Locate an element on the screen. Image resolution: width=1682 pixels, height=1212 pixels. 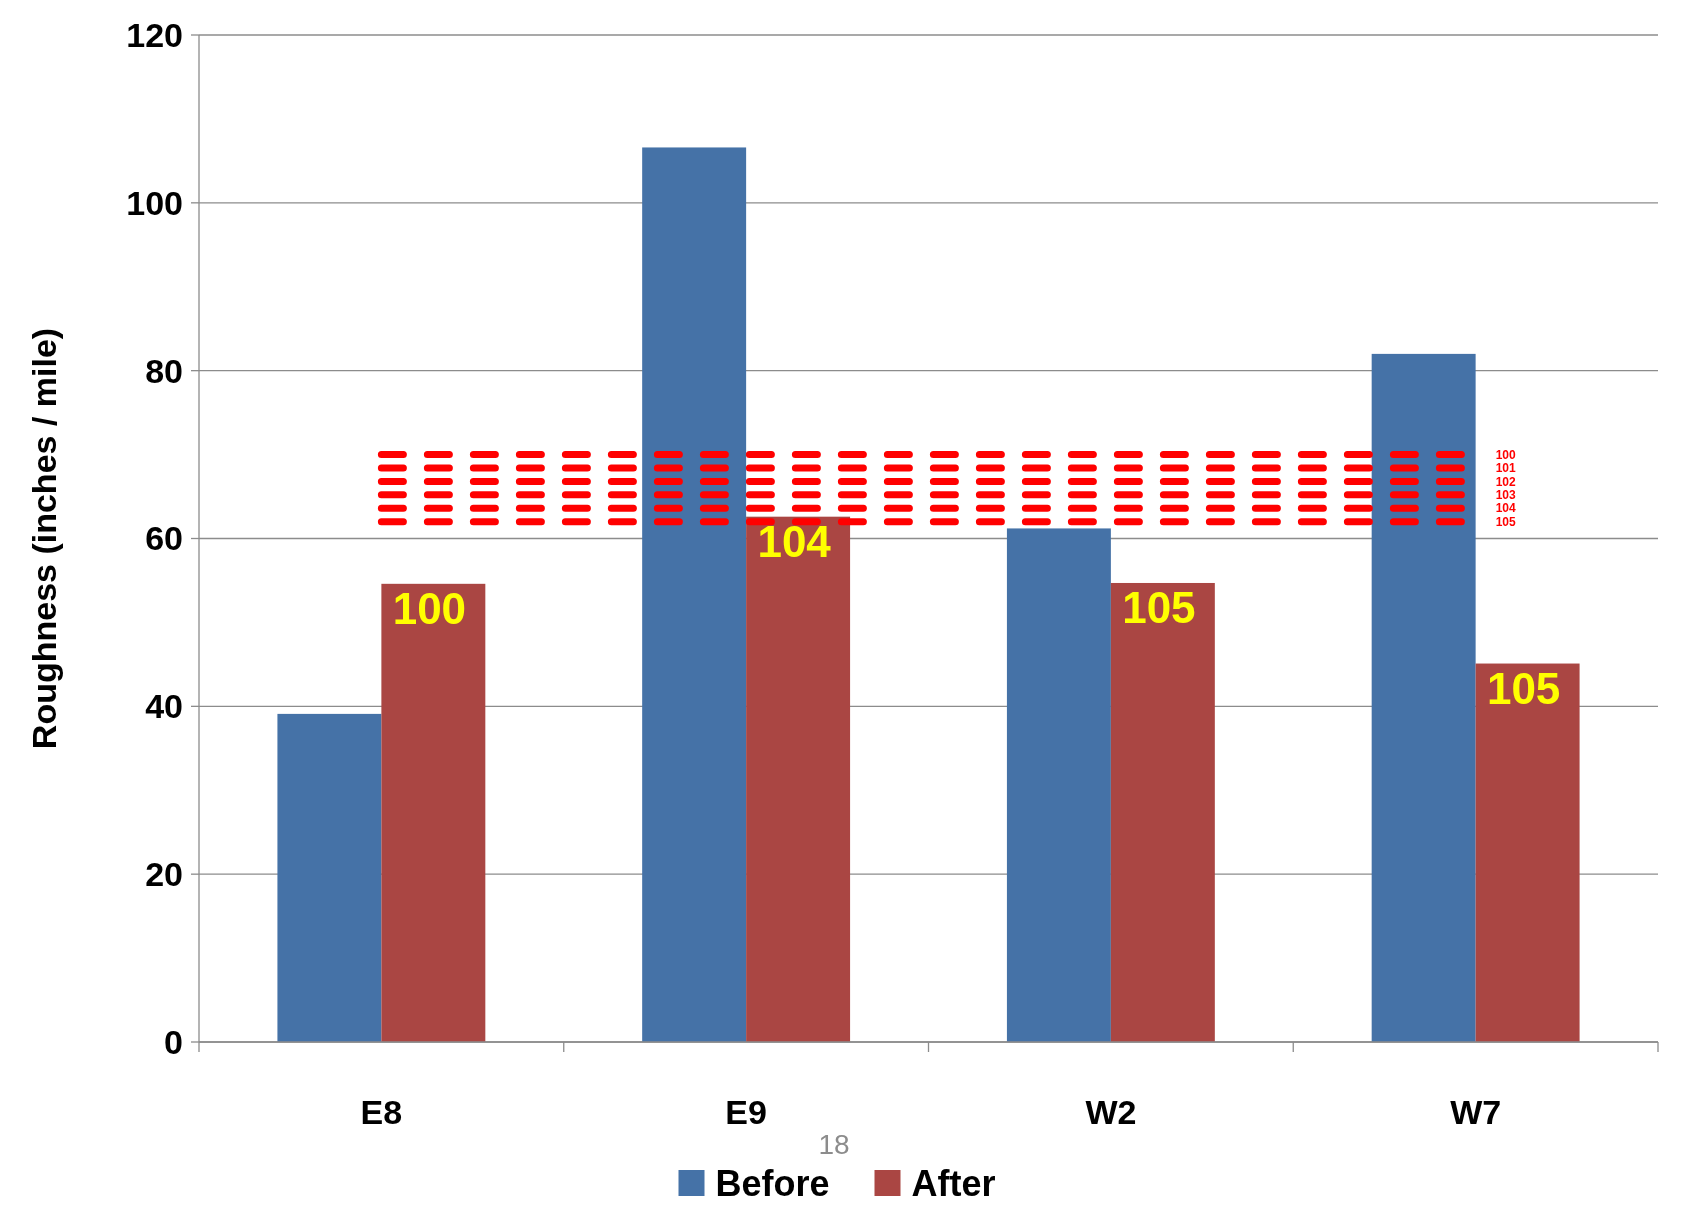
y-tick-label: 100 is located at coordinates (154, 202).